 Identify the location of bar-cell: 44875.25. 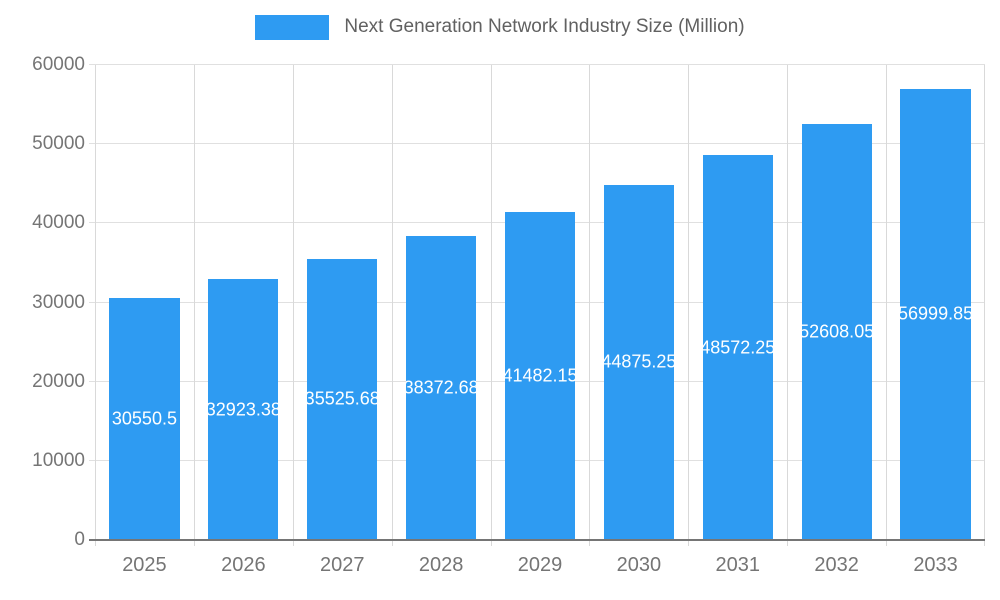
(638, 302).